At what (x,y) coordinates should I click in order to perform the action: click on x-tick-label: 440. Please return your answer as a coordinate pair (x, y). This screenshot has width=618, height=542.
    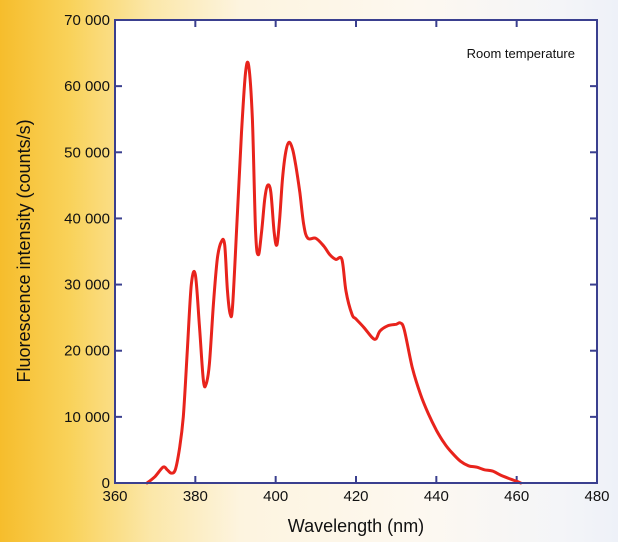
    Looking at the image, I should click on (436, 496).